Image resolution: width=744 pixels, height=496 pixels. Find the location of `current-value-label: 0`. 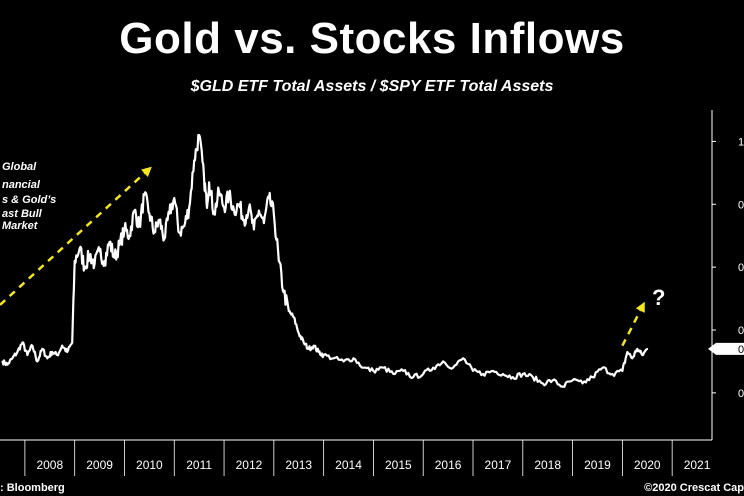

current-value-label: 0 is located at coordinates (741, 350).